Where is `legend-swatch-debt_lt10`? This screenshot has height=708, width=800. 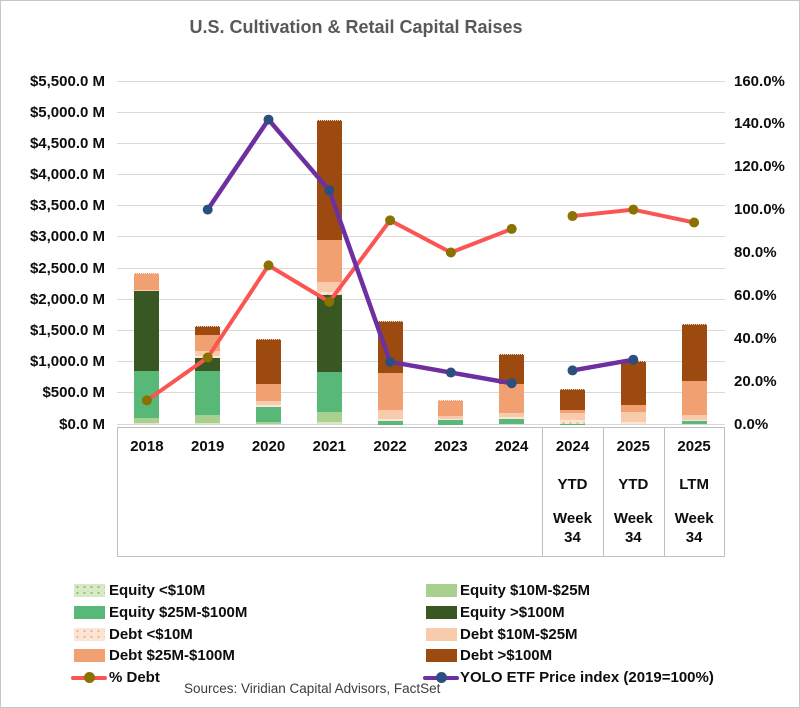
legend-swatch-debt_lt10 is located at coordinates (89, 634).